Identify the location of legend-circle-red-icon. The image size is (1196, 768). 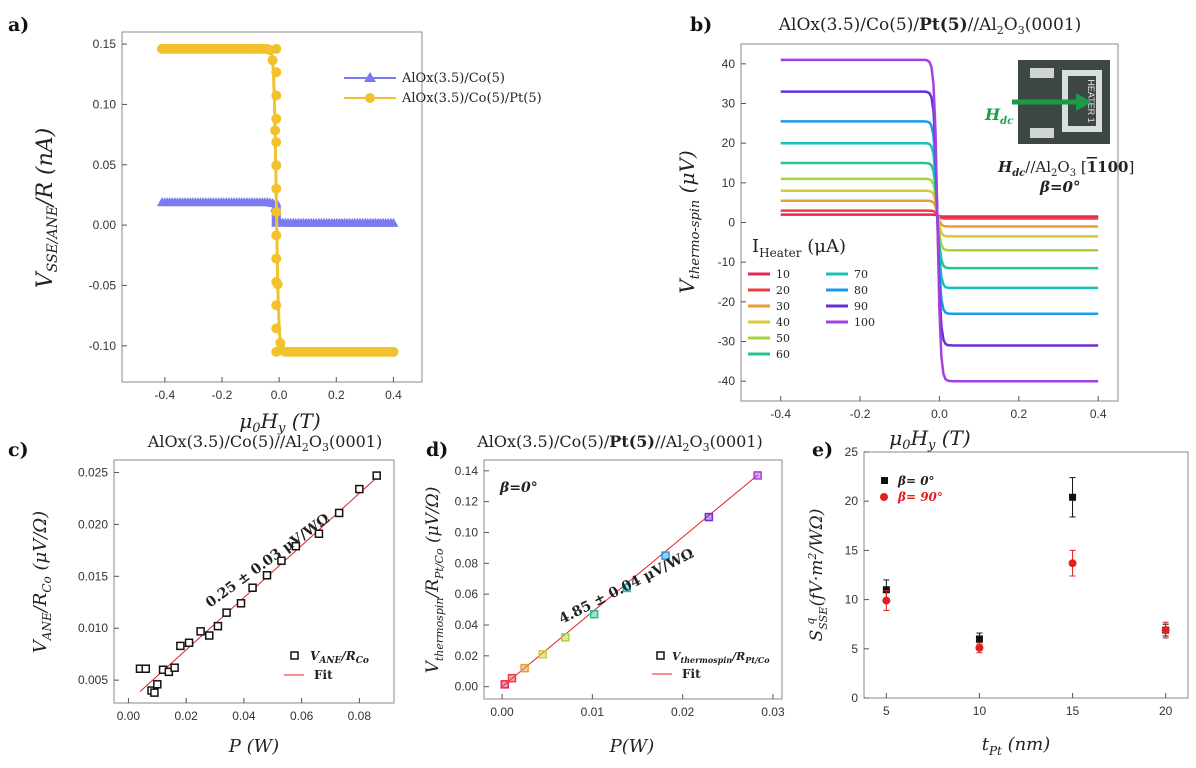
(884, 497).